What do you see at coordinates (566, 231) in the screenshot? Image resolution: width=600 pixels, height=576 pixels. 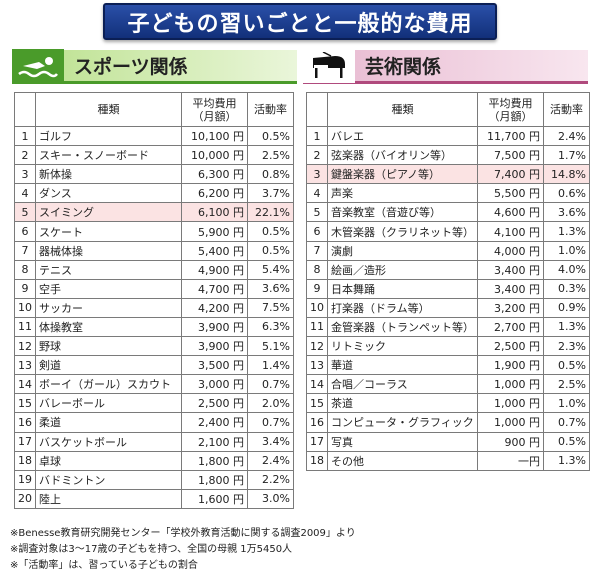 I see `cell-rate: 1.3%` at bounding box center [566, 231].